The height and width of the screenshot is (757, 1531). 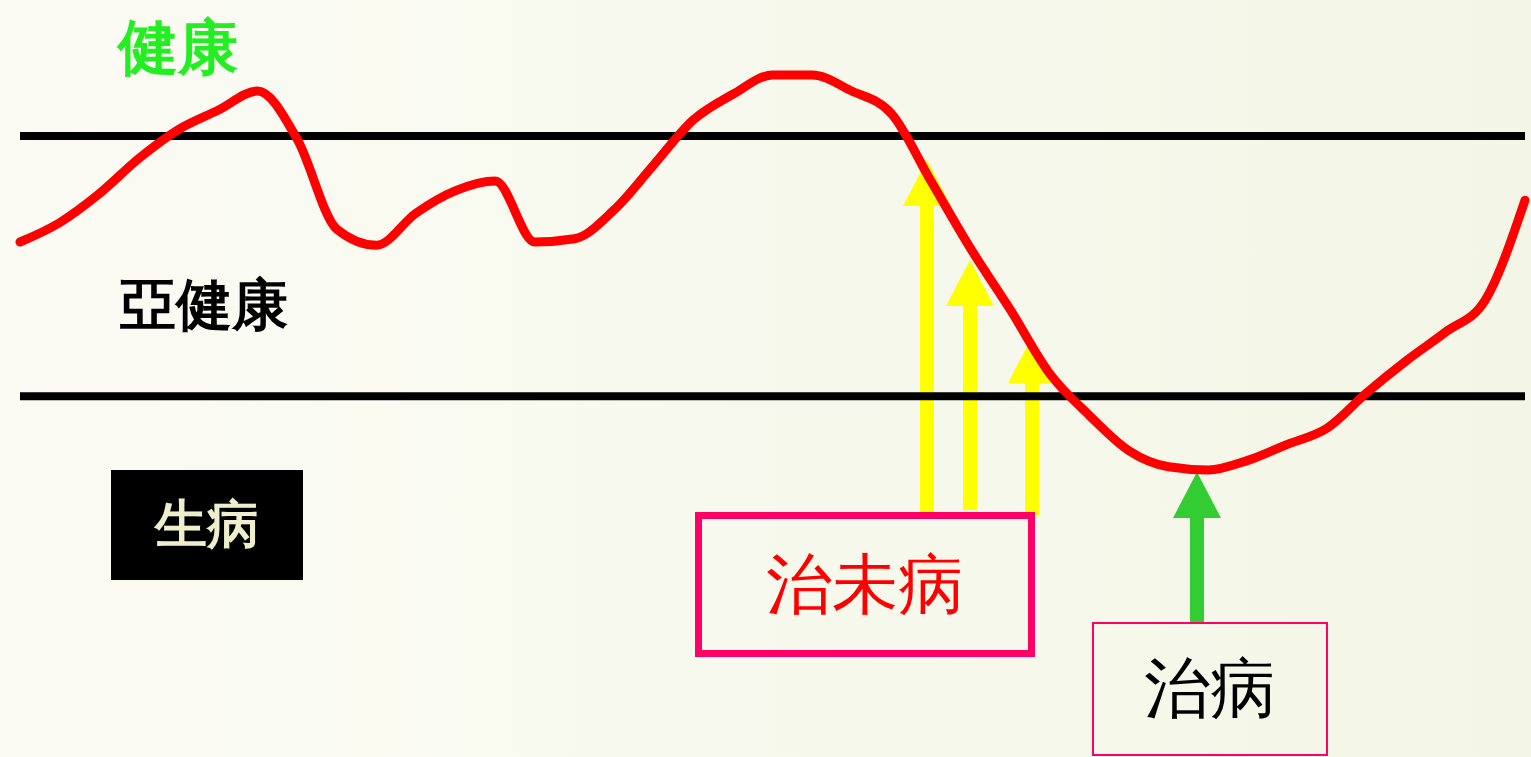 I want to click on text: 治病, so click(x=1210, y=689).